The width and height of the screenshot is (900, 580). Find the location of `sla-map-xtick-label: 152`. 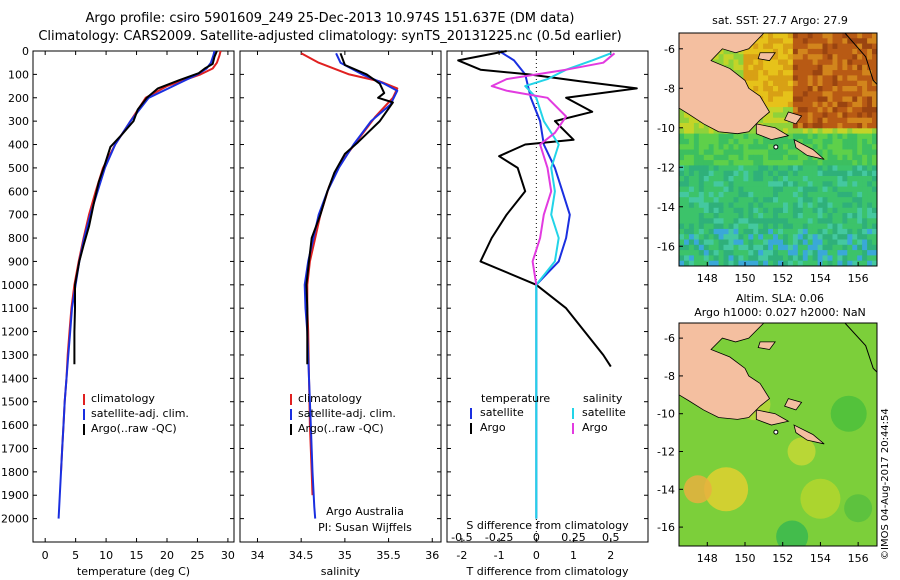

sla-map-xtick-label: 152 is located at coordinates (782, 558).